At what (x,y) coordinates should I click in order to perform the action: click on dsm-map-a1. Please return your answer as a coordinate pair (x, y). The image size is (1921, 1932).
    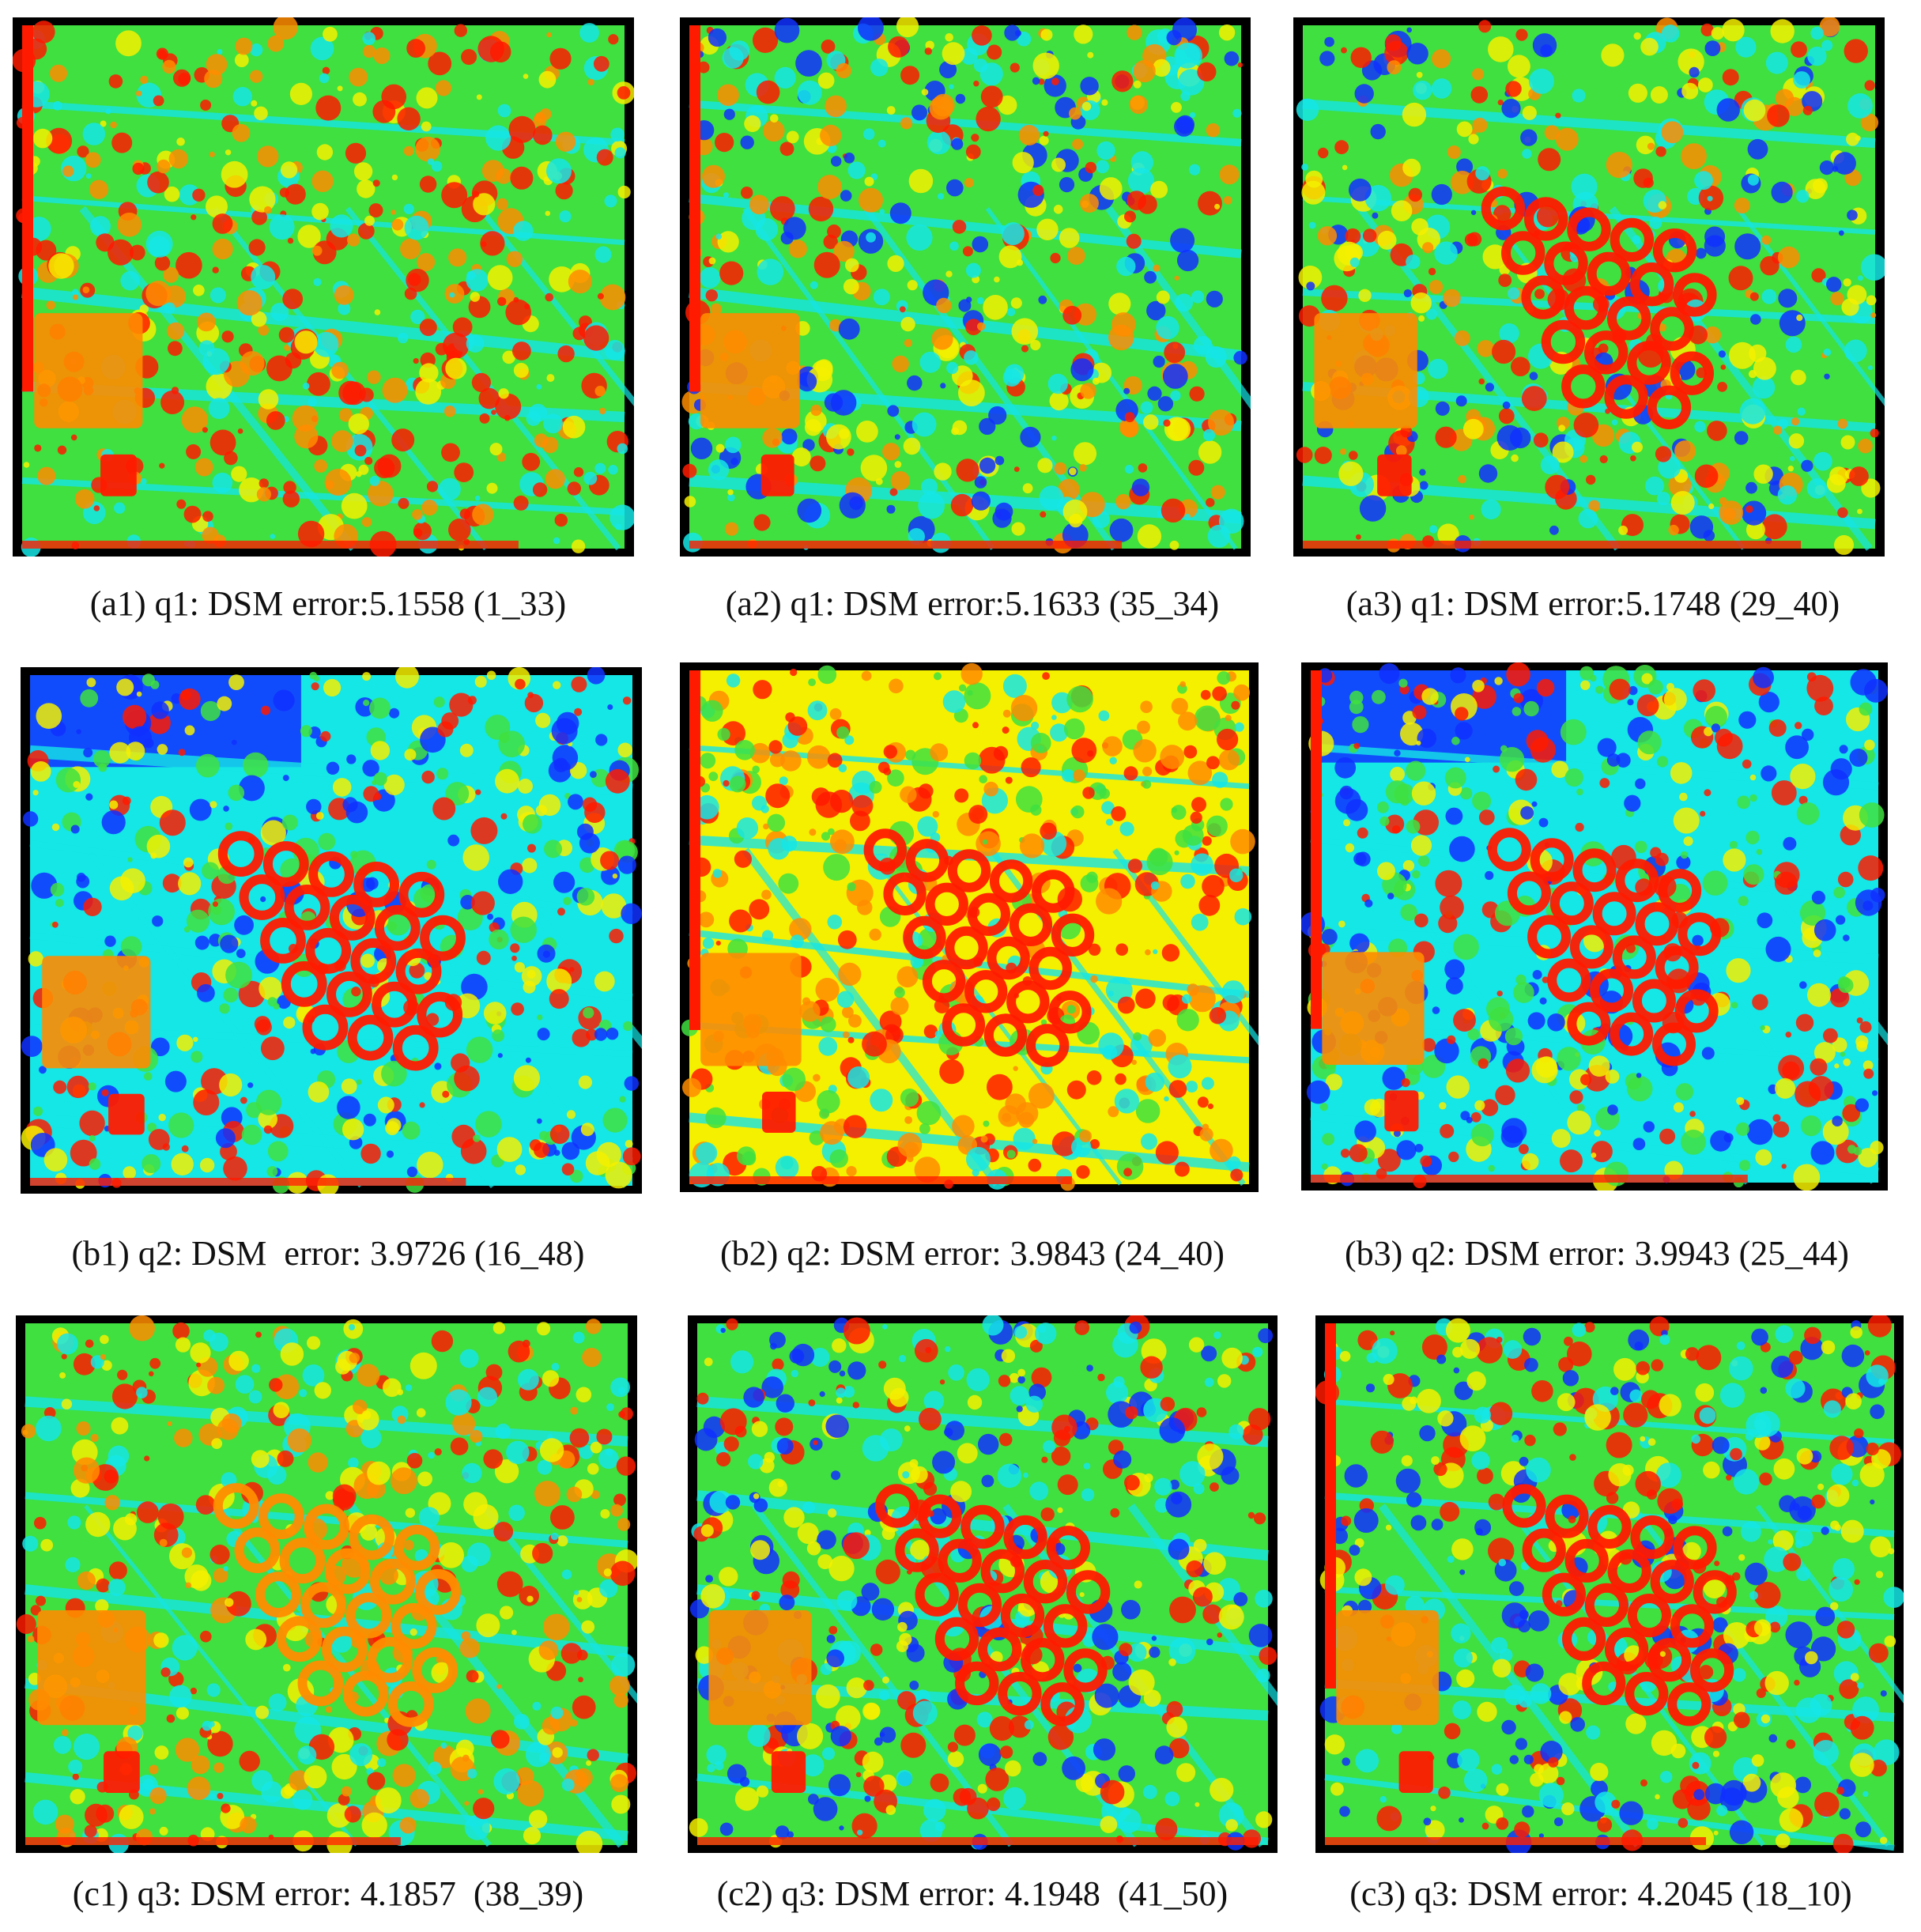
    Looking at the image, I should click on (323, 287).